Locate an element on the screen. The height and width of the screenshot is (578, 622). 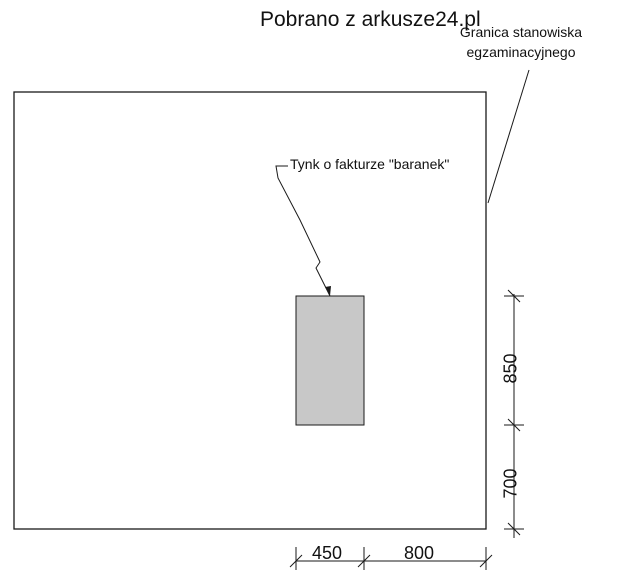
boundary-label-line2: egzaminacyjnego is located at coordinates (521, 52).